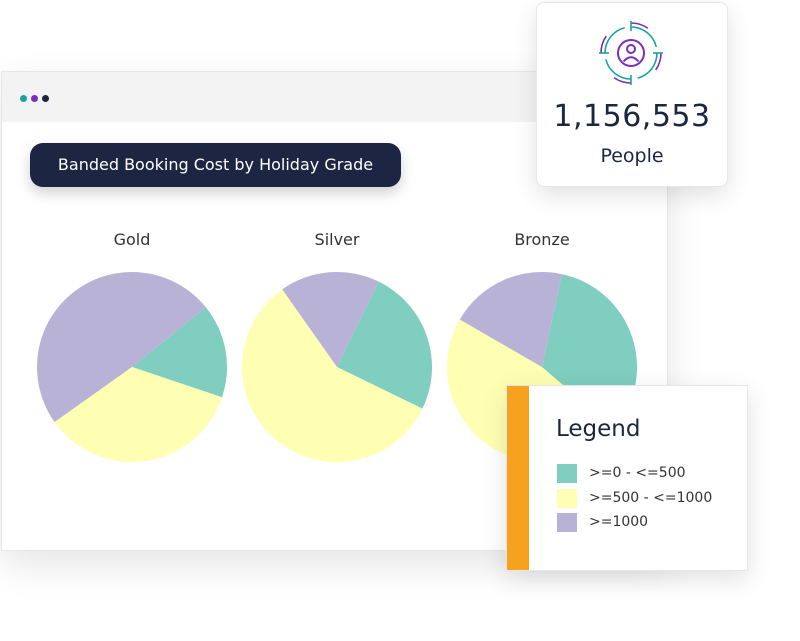 The width and height of the screenshot is (800, 641). Describe the element at coordinates (632, 156) in the screenshot. I see `people-label: People` at that location.